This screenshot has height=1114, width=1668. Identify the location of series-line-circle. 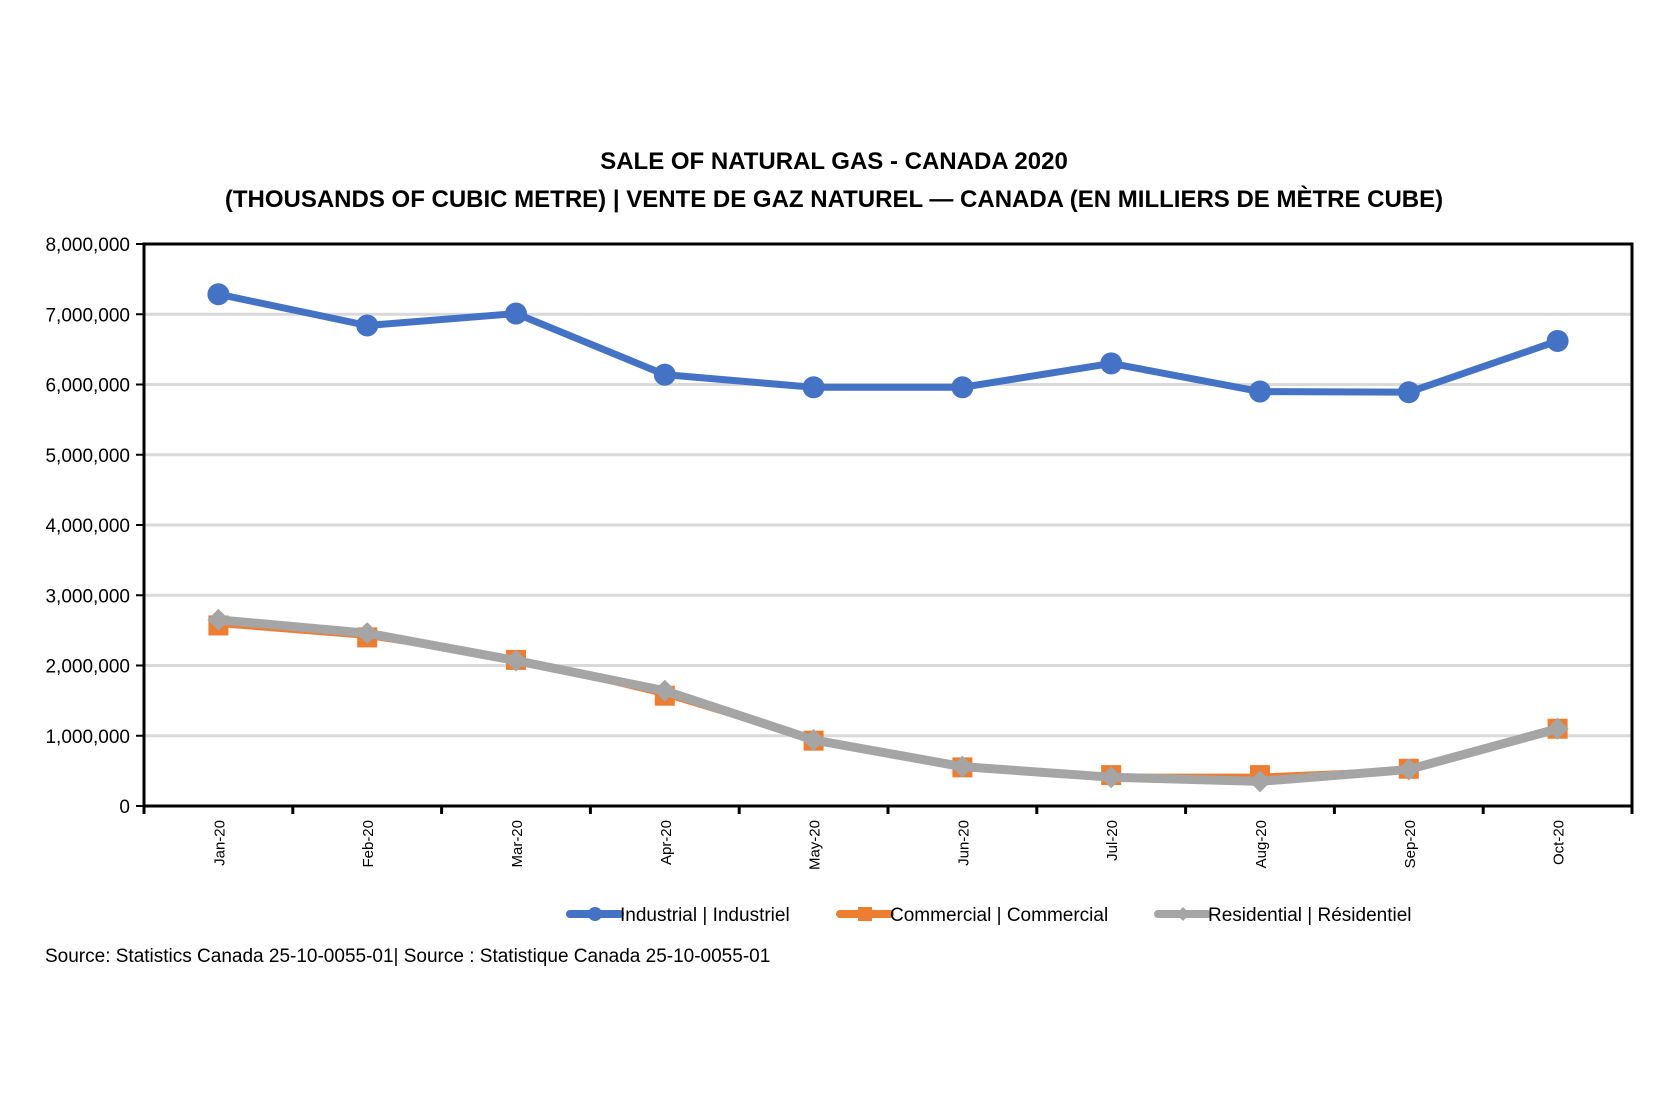
(888, 343).